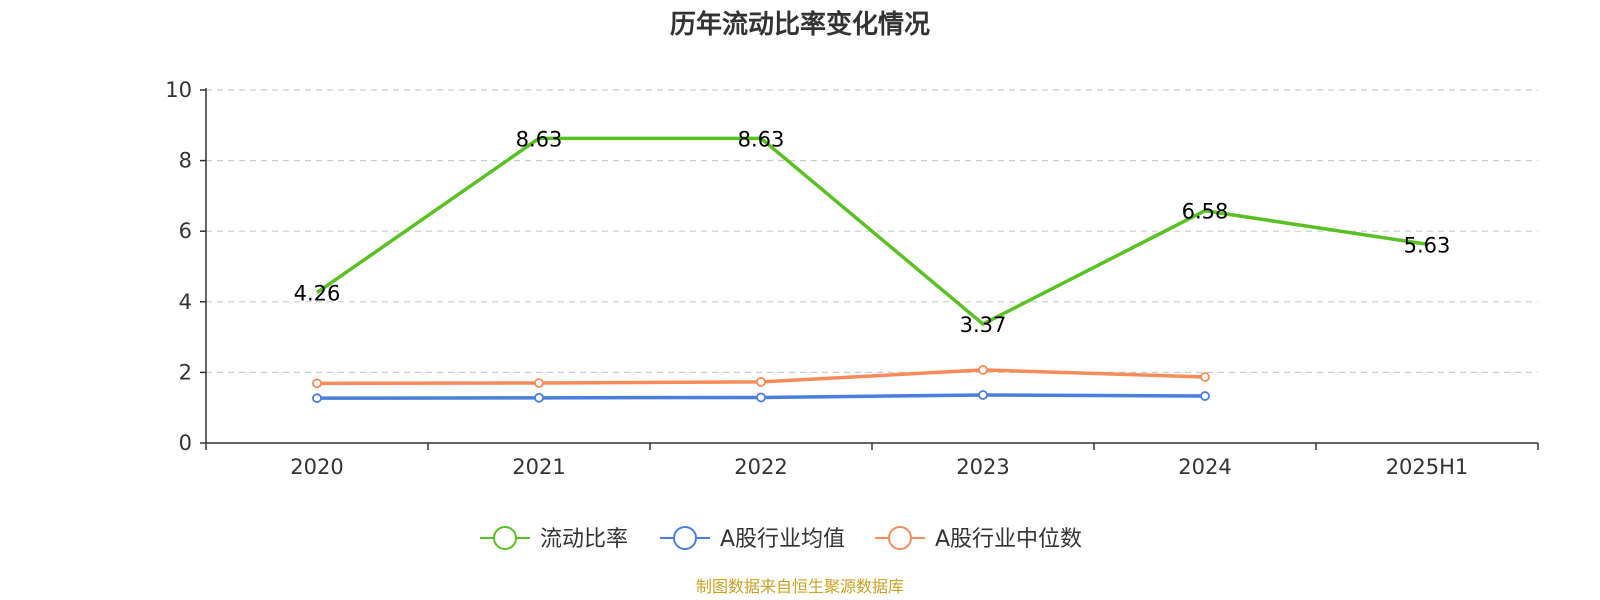  I want to click on x-tick-label: 2022, so click(760, 467).